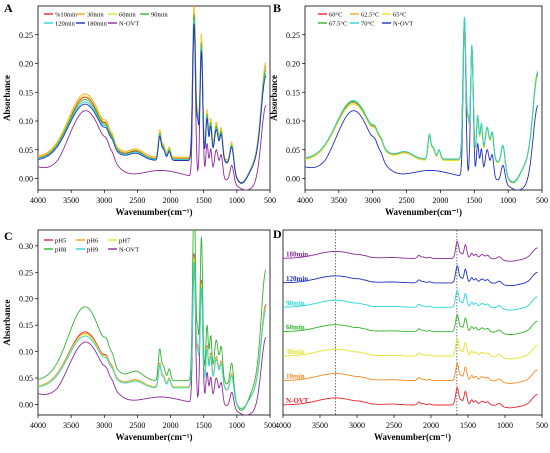  What do you see at coordinates (295, 377) in the screenshot?
I see `stack-label: 10min` at bounding box center [295, 377].